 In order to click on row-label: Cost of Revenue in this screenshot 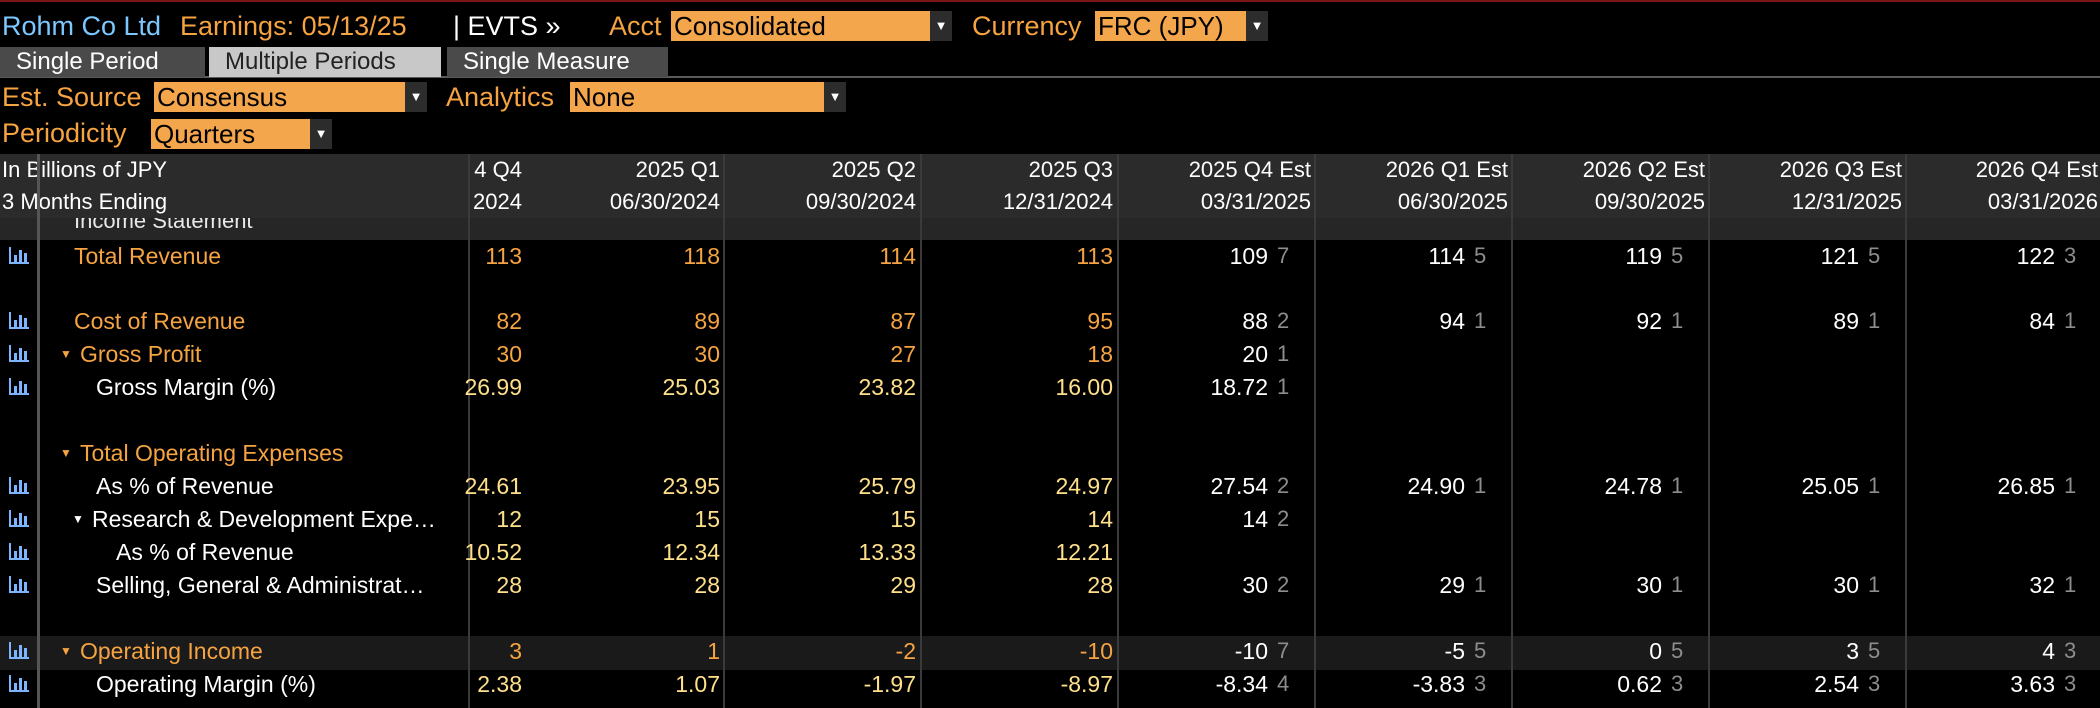, I will do `click(160, 321)`.